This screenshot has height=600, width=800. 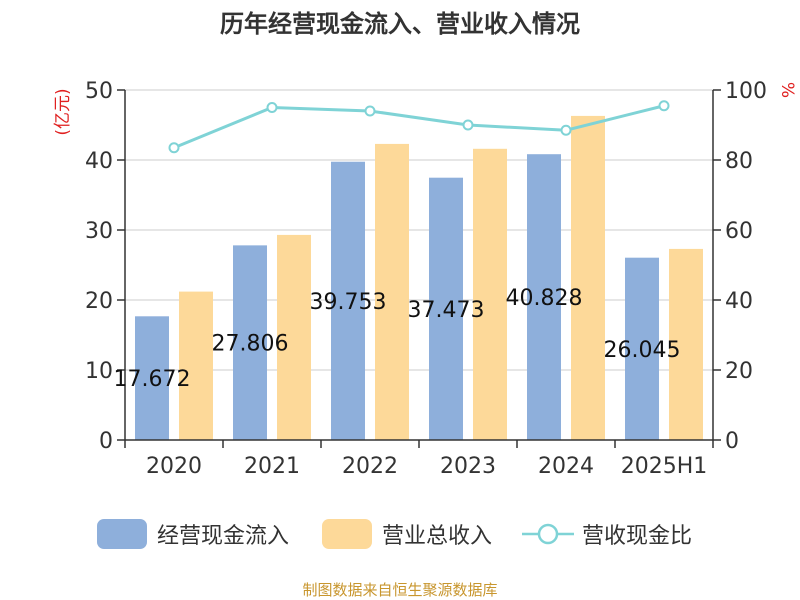 I want to click on y-left-axis-label: (亿元), so click(x=63, y=111).